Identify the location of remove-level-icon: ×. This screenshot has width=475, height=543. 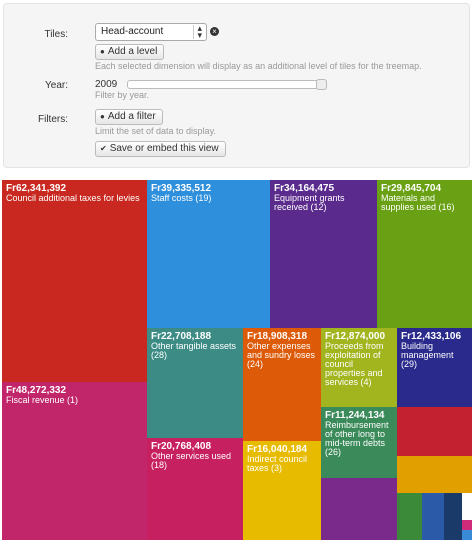
(214, 31).